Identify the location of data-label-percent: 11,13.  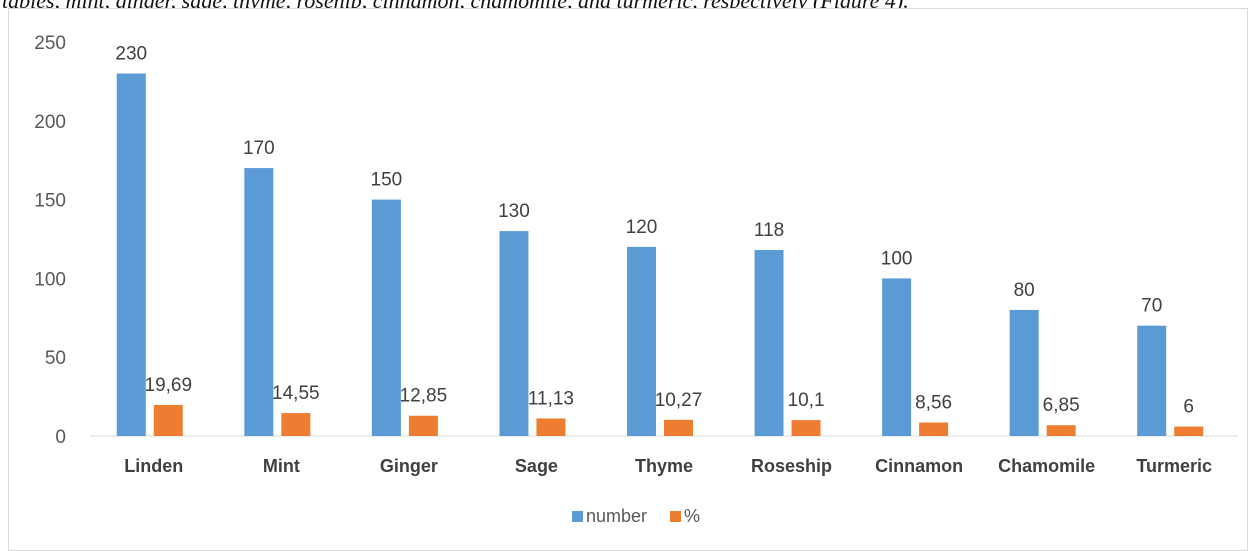
(551, 398).